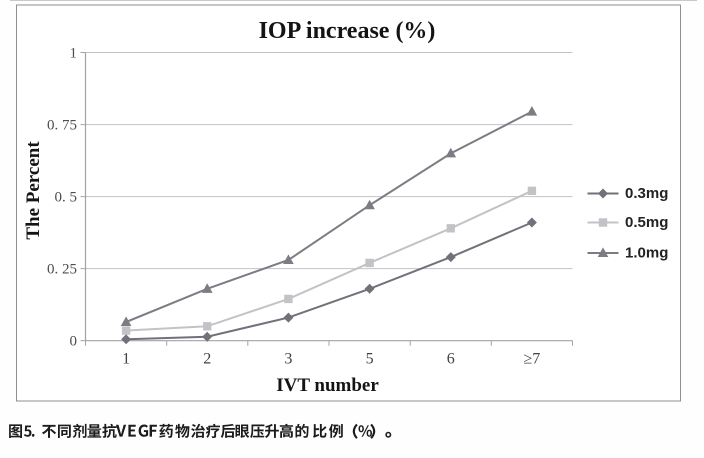  Describe the element at coordinates (33, 190) in the screenshot. I see `svg-text: The Percent` at that location.